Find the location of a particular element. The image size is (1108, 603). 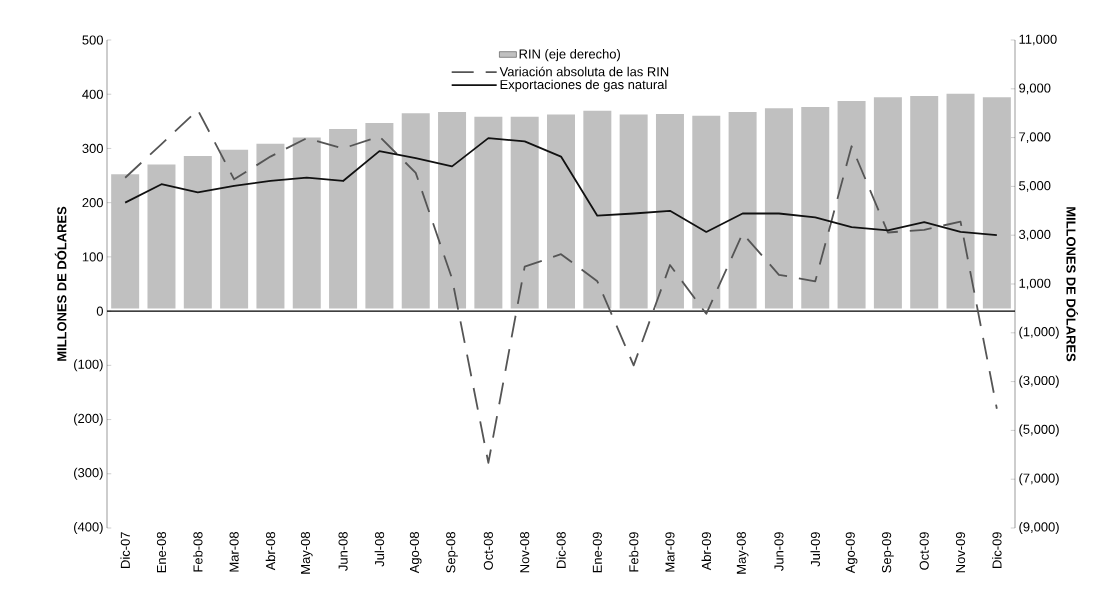

x-tick-label: Ene-09 is located at coordinates (597, 552).